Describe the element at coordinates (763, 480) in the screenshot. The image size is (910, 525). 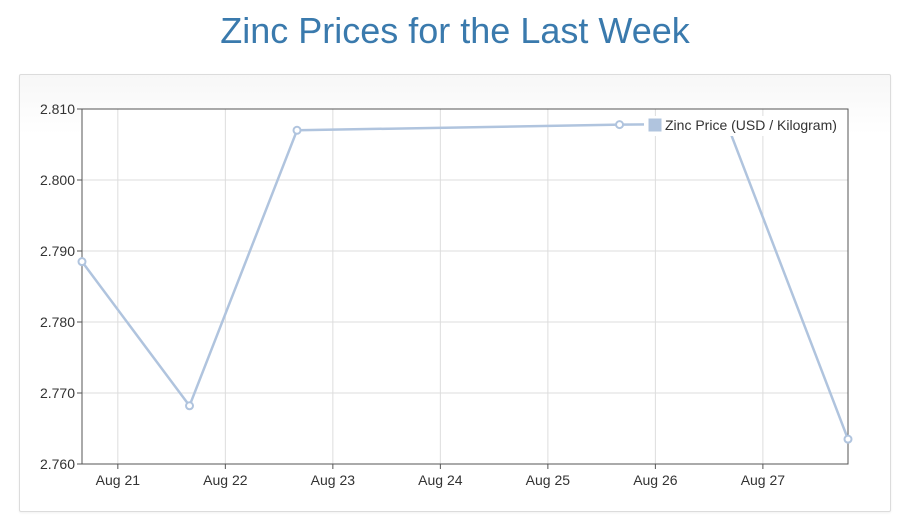
I see `x-tick-label: Aug 27` at that location.